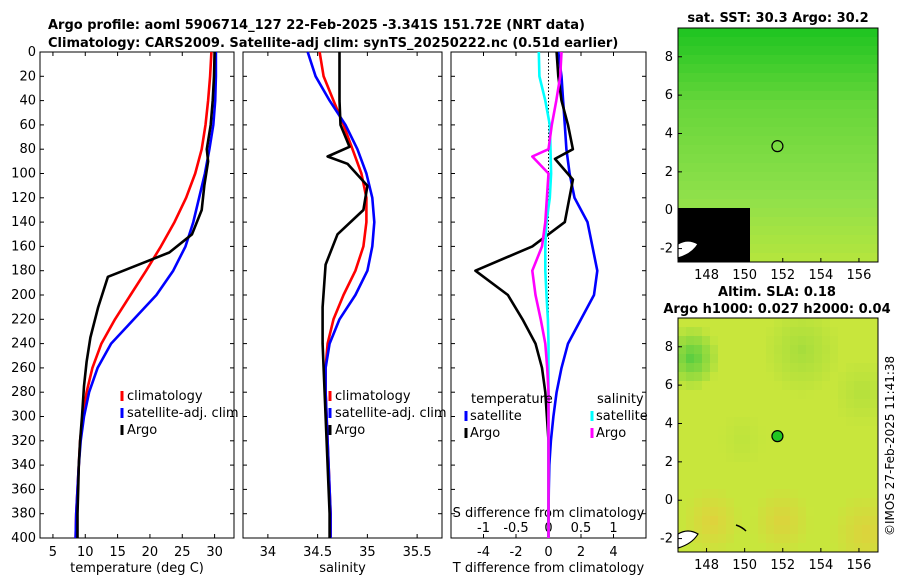 The width and height of the screenshot is (900, 580). I want to click on legend-label: satellite-adj. clim, so click(183, 413).